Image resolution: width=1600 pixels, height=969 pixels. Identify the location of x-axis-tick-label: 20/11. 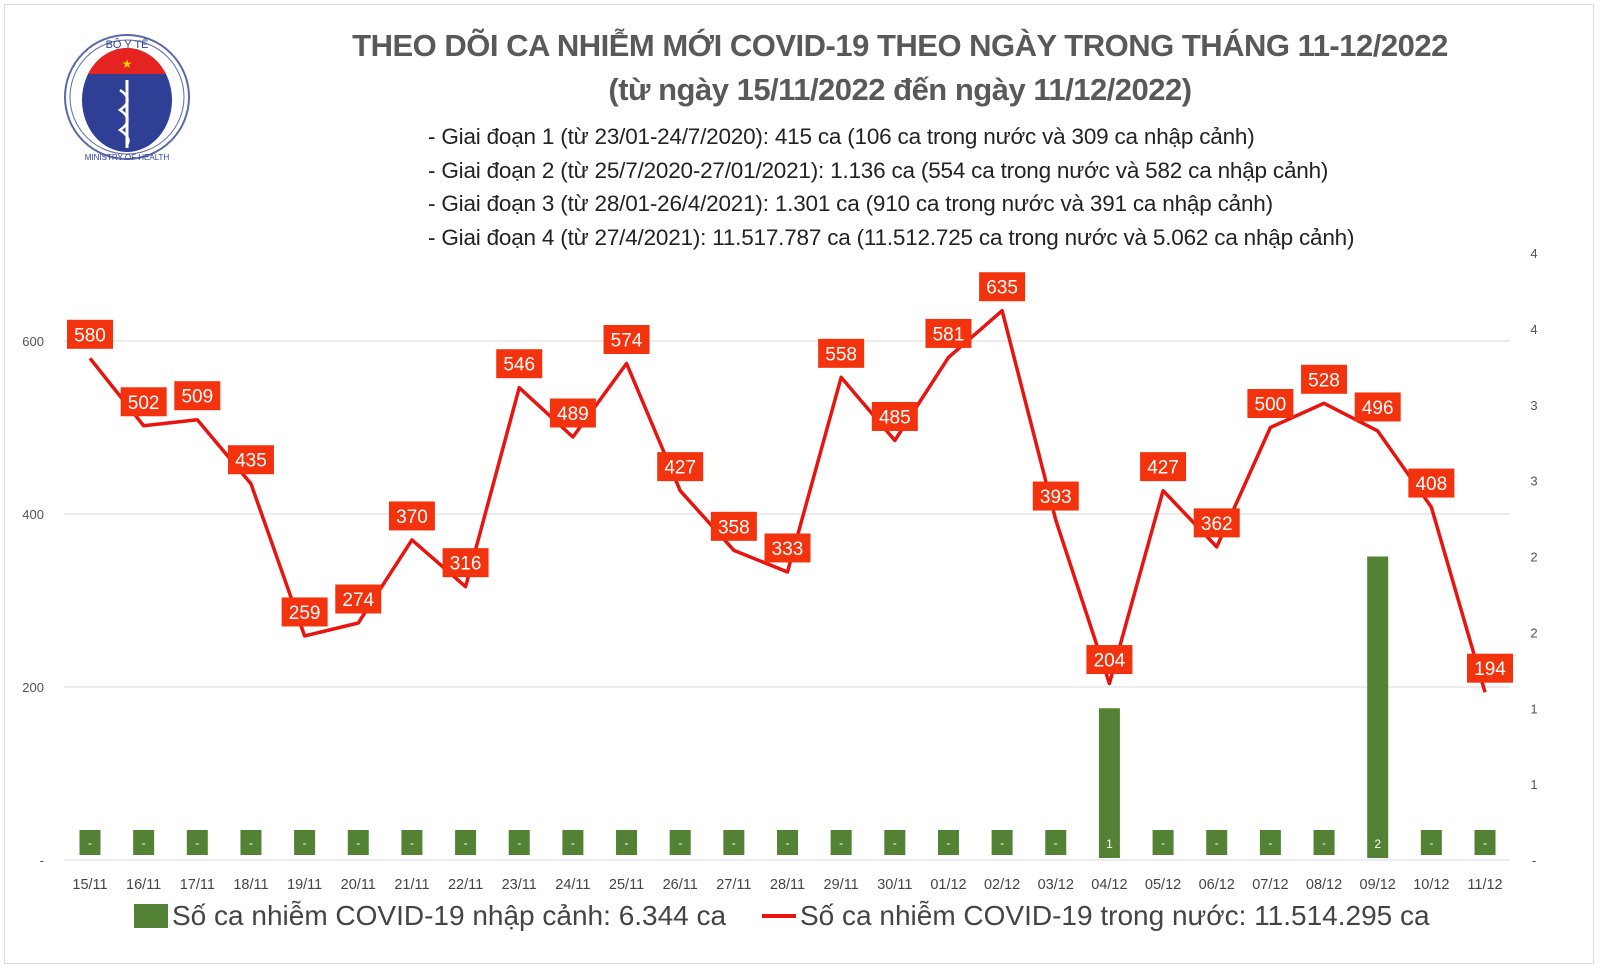
(358, 885).